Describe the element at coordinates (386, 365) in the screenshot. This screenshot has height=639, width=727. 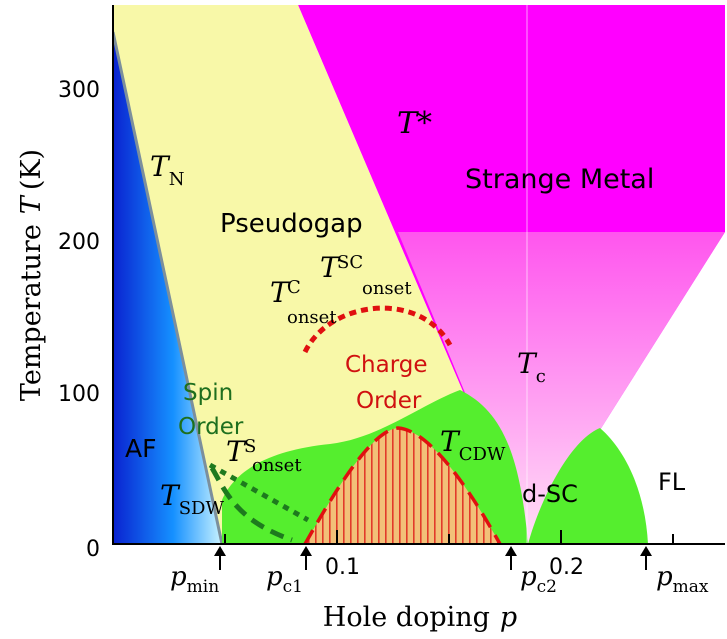
I see `charge-order-label-1: Charge` at that location.